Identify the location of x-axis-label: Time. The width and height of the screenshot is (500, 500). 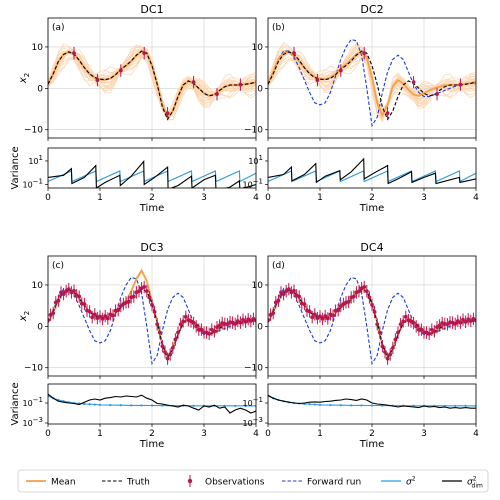
(371, 208).